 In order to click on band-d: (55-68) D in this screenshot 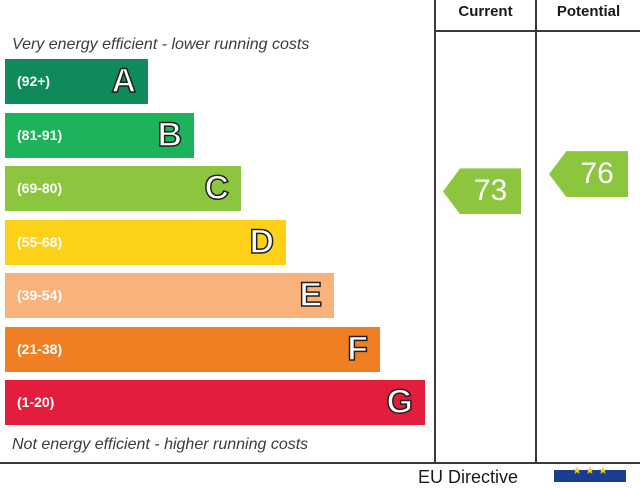, I will do `click(145, 242)`.